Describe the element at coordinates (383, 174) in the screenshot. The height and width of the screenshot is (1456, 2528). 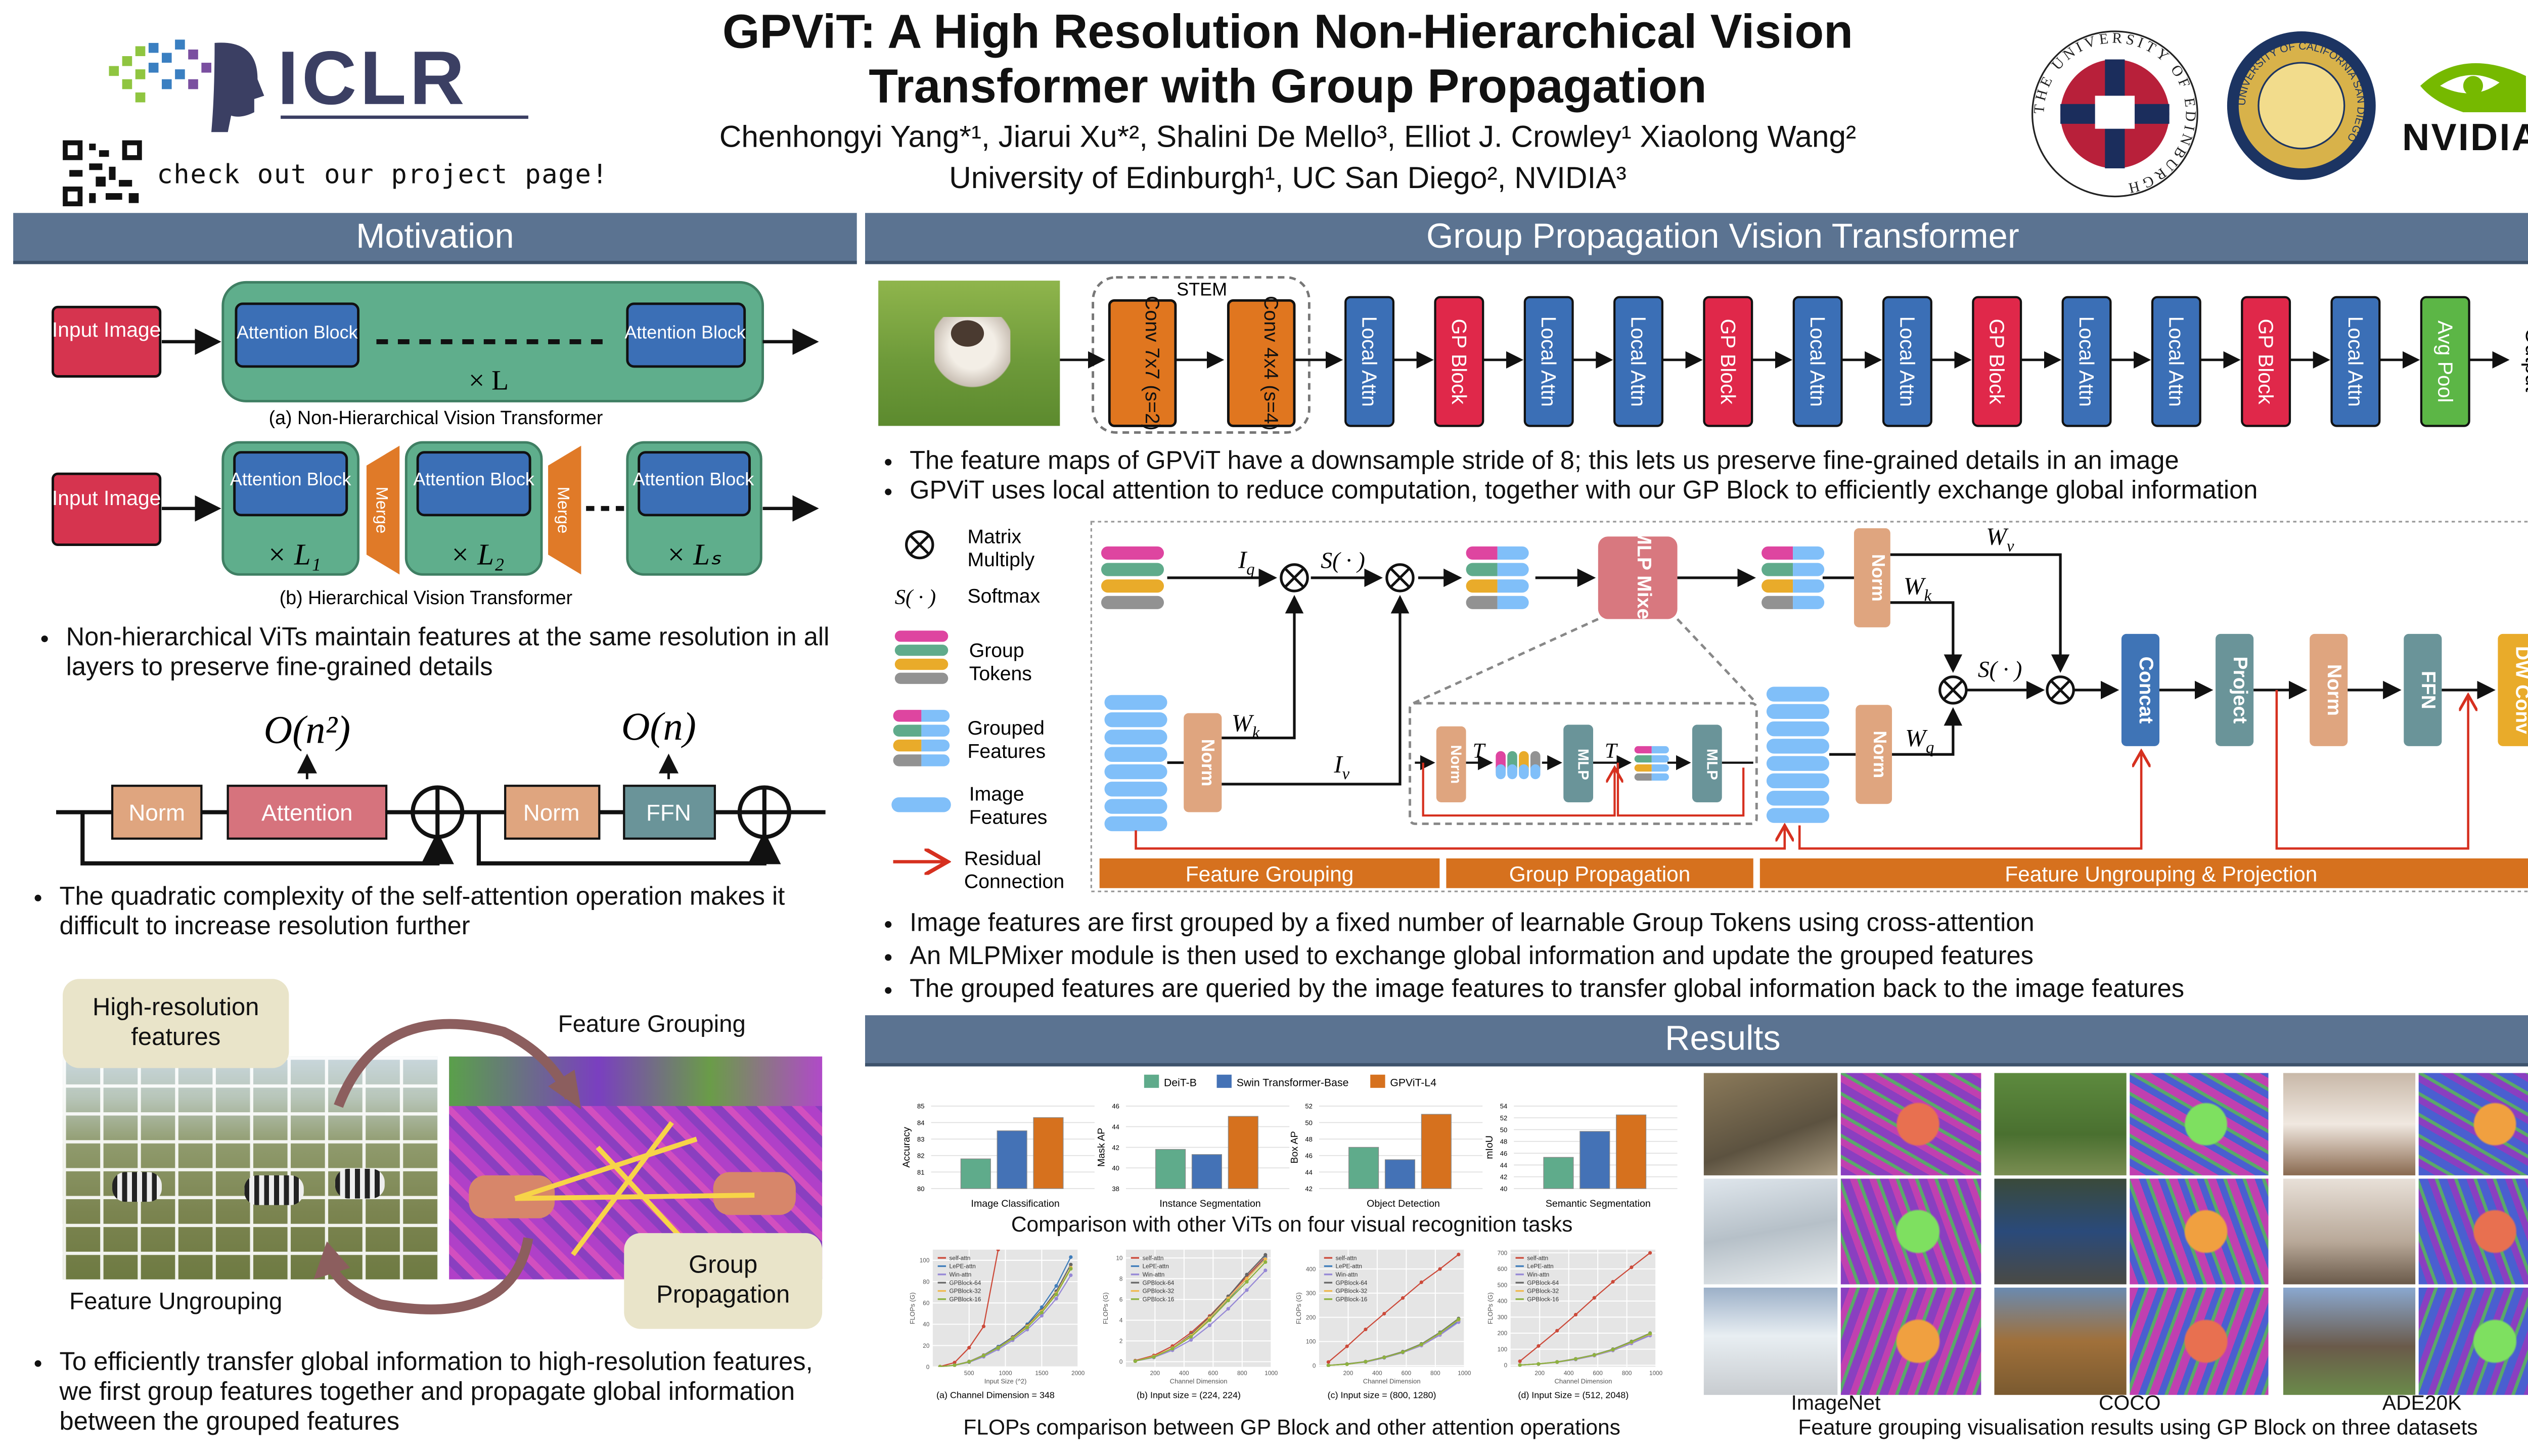
I see `project-page-link: check out our project page!` at that location.